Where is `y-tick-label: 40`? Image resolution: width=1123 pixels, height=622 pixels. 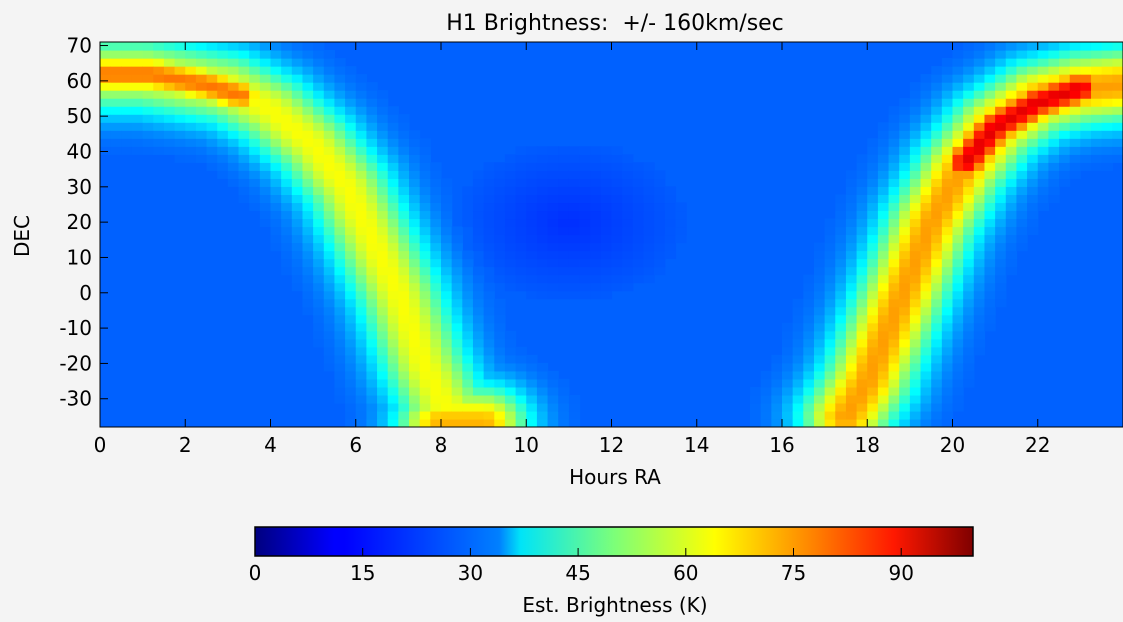
y-tick-label: 40 is located at coordinates (79, 151).